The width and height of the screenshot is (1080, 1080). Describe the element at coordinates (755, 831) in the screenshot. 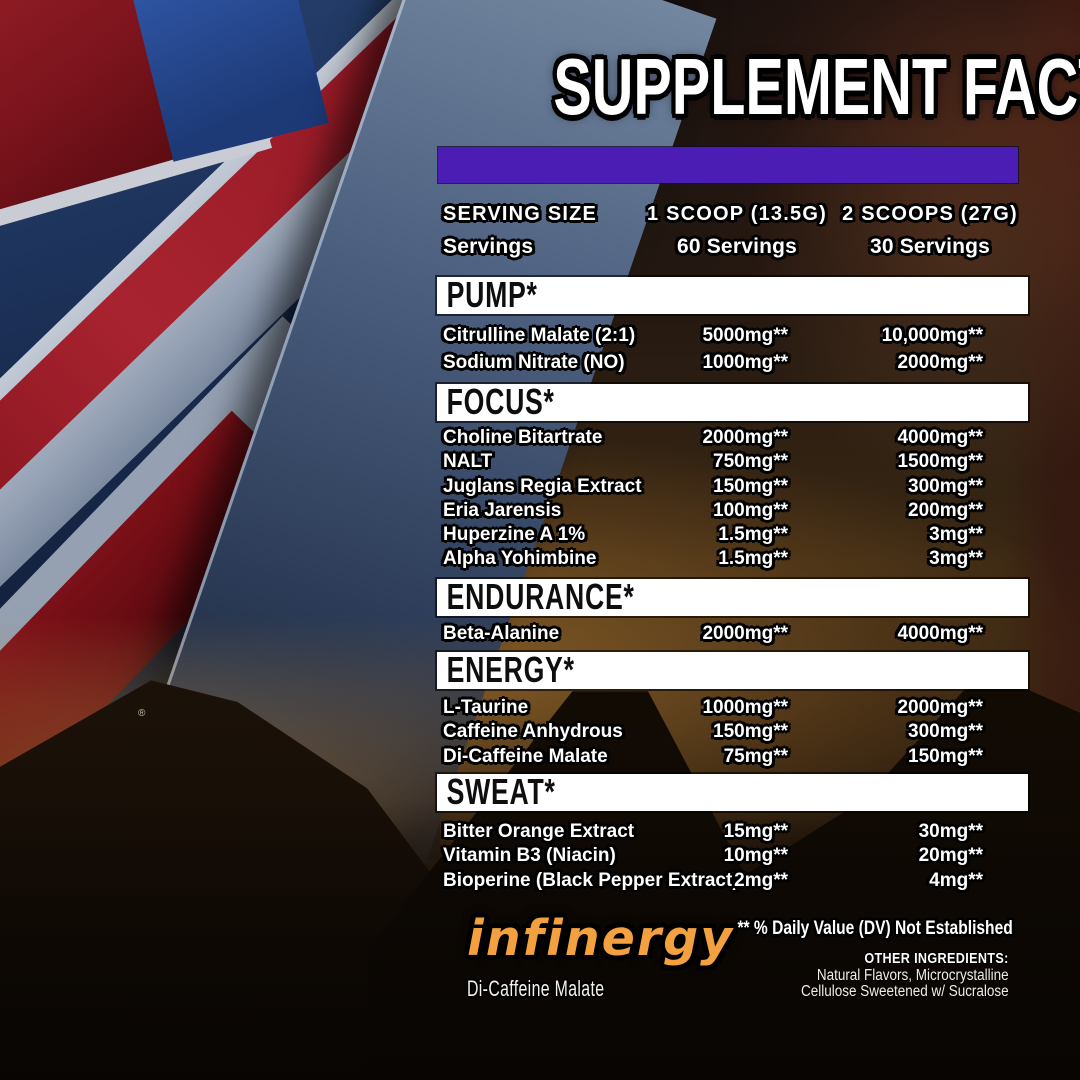

I see `amount-scoop1: 15mg**` at that location.